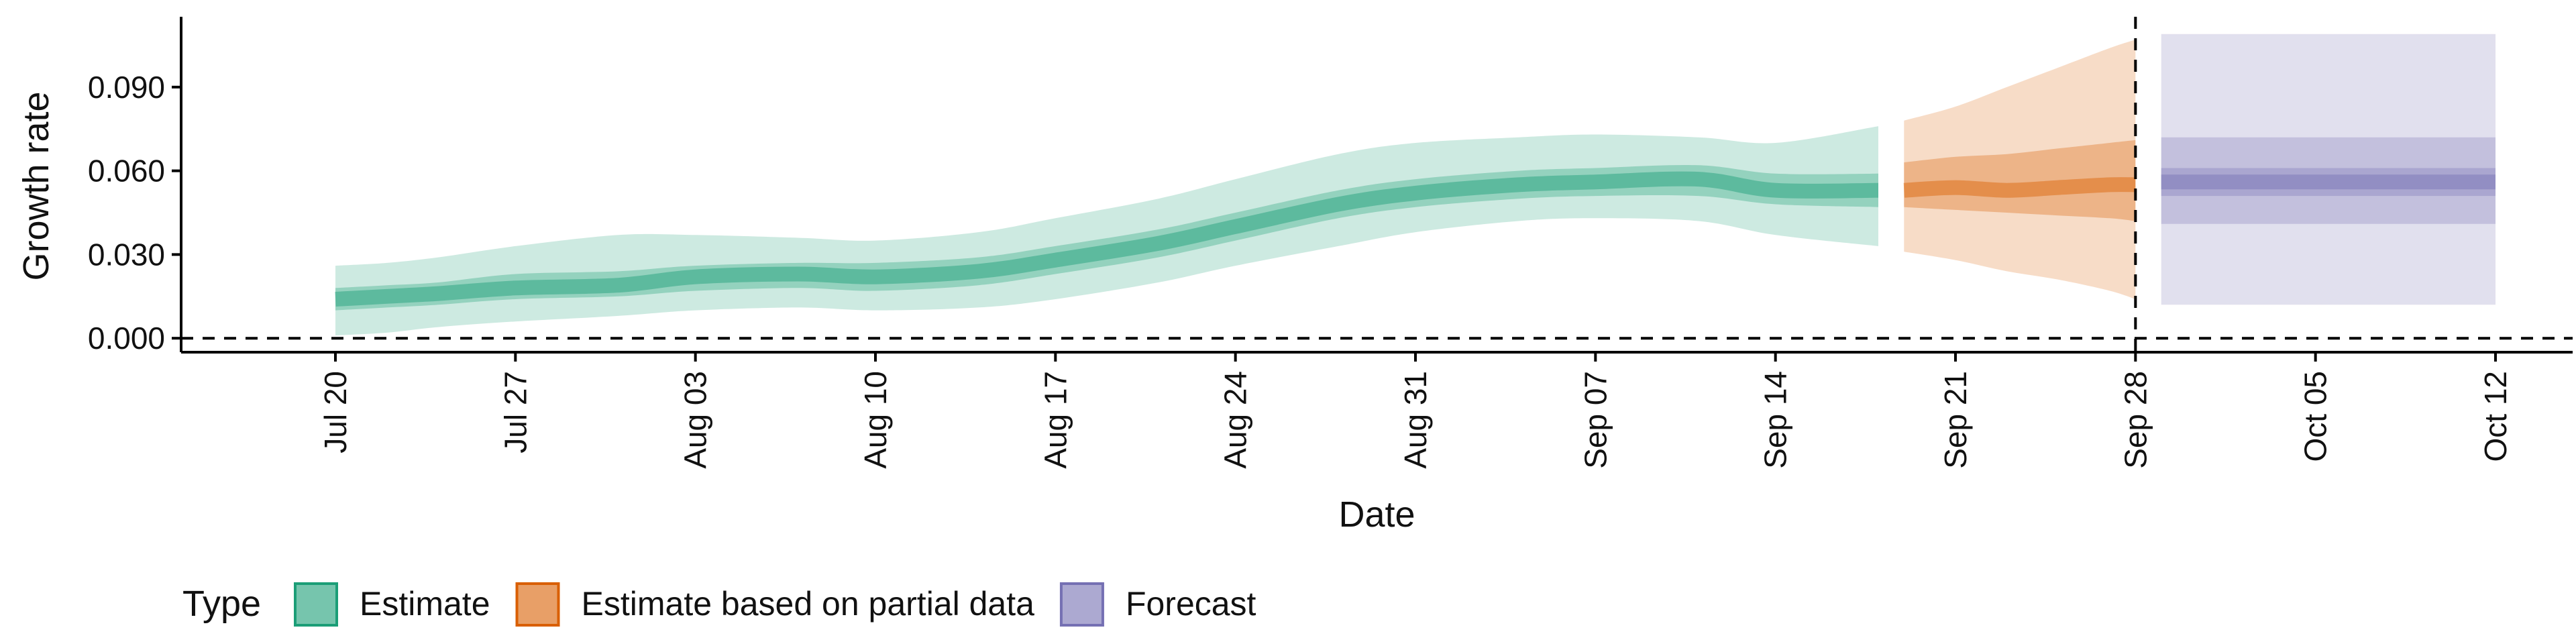 The width and height of the screenshot is (2576, 644). Describe the element at coordinates (808, 604) in the screenshot. I see `legend-label-estimate-based-on-partial-data: Estimate based on partial data` at that location.